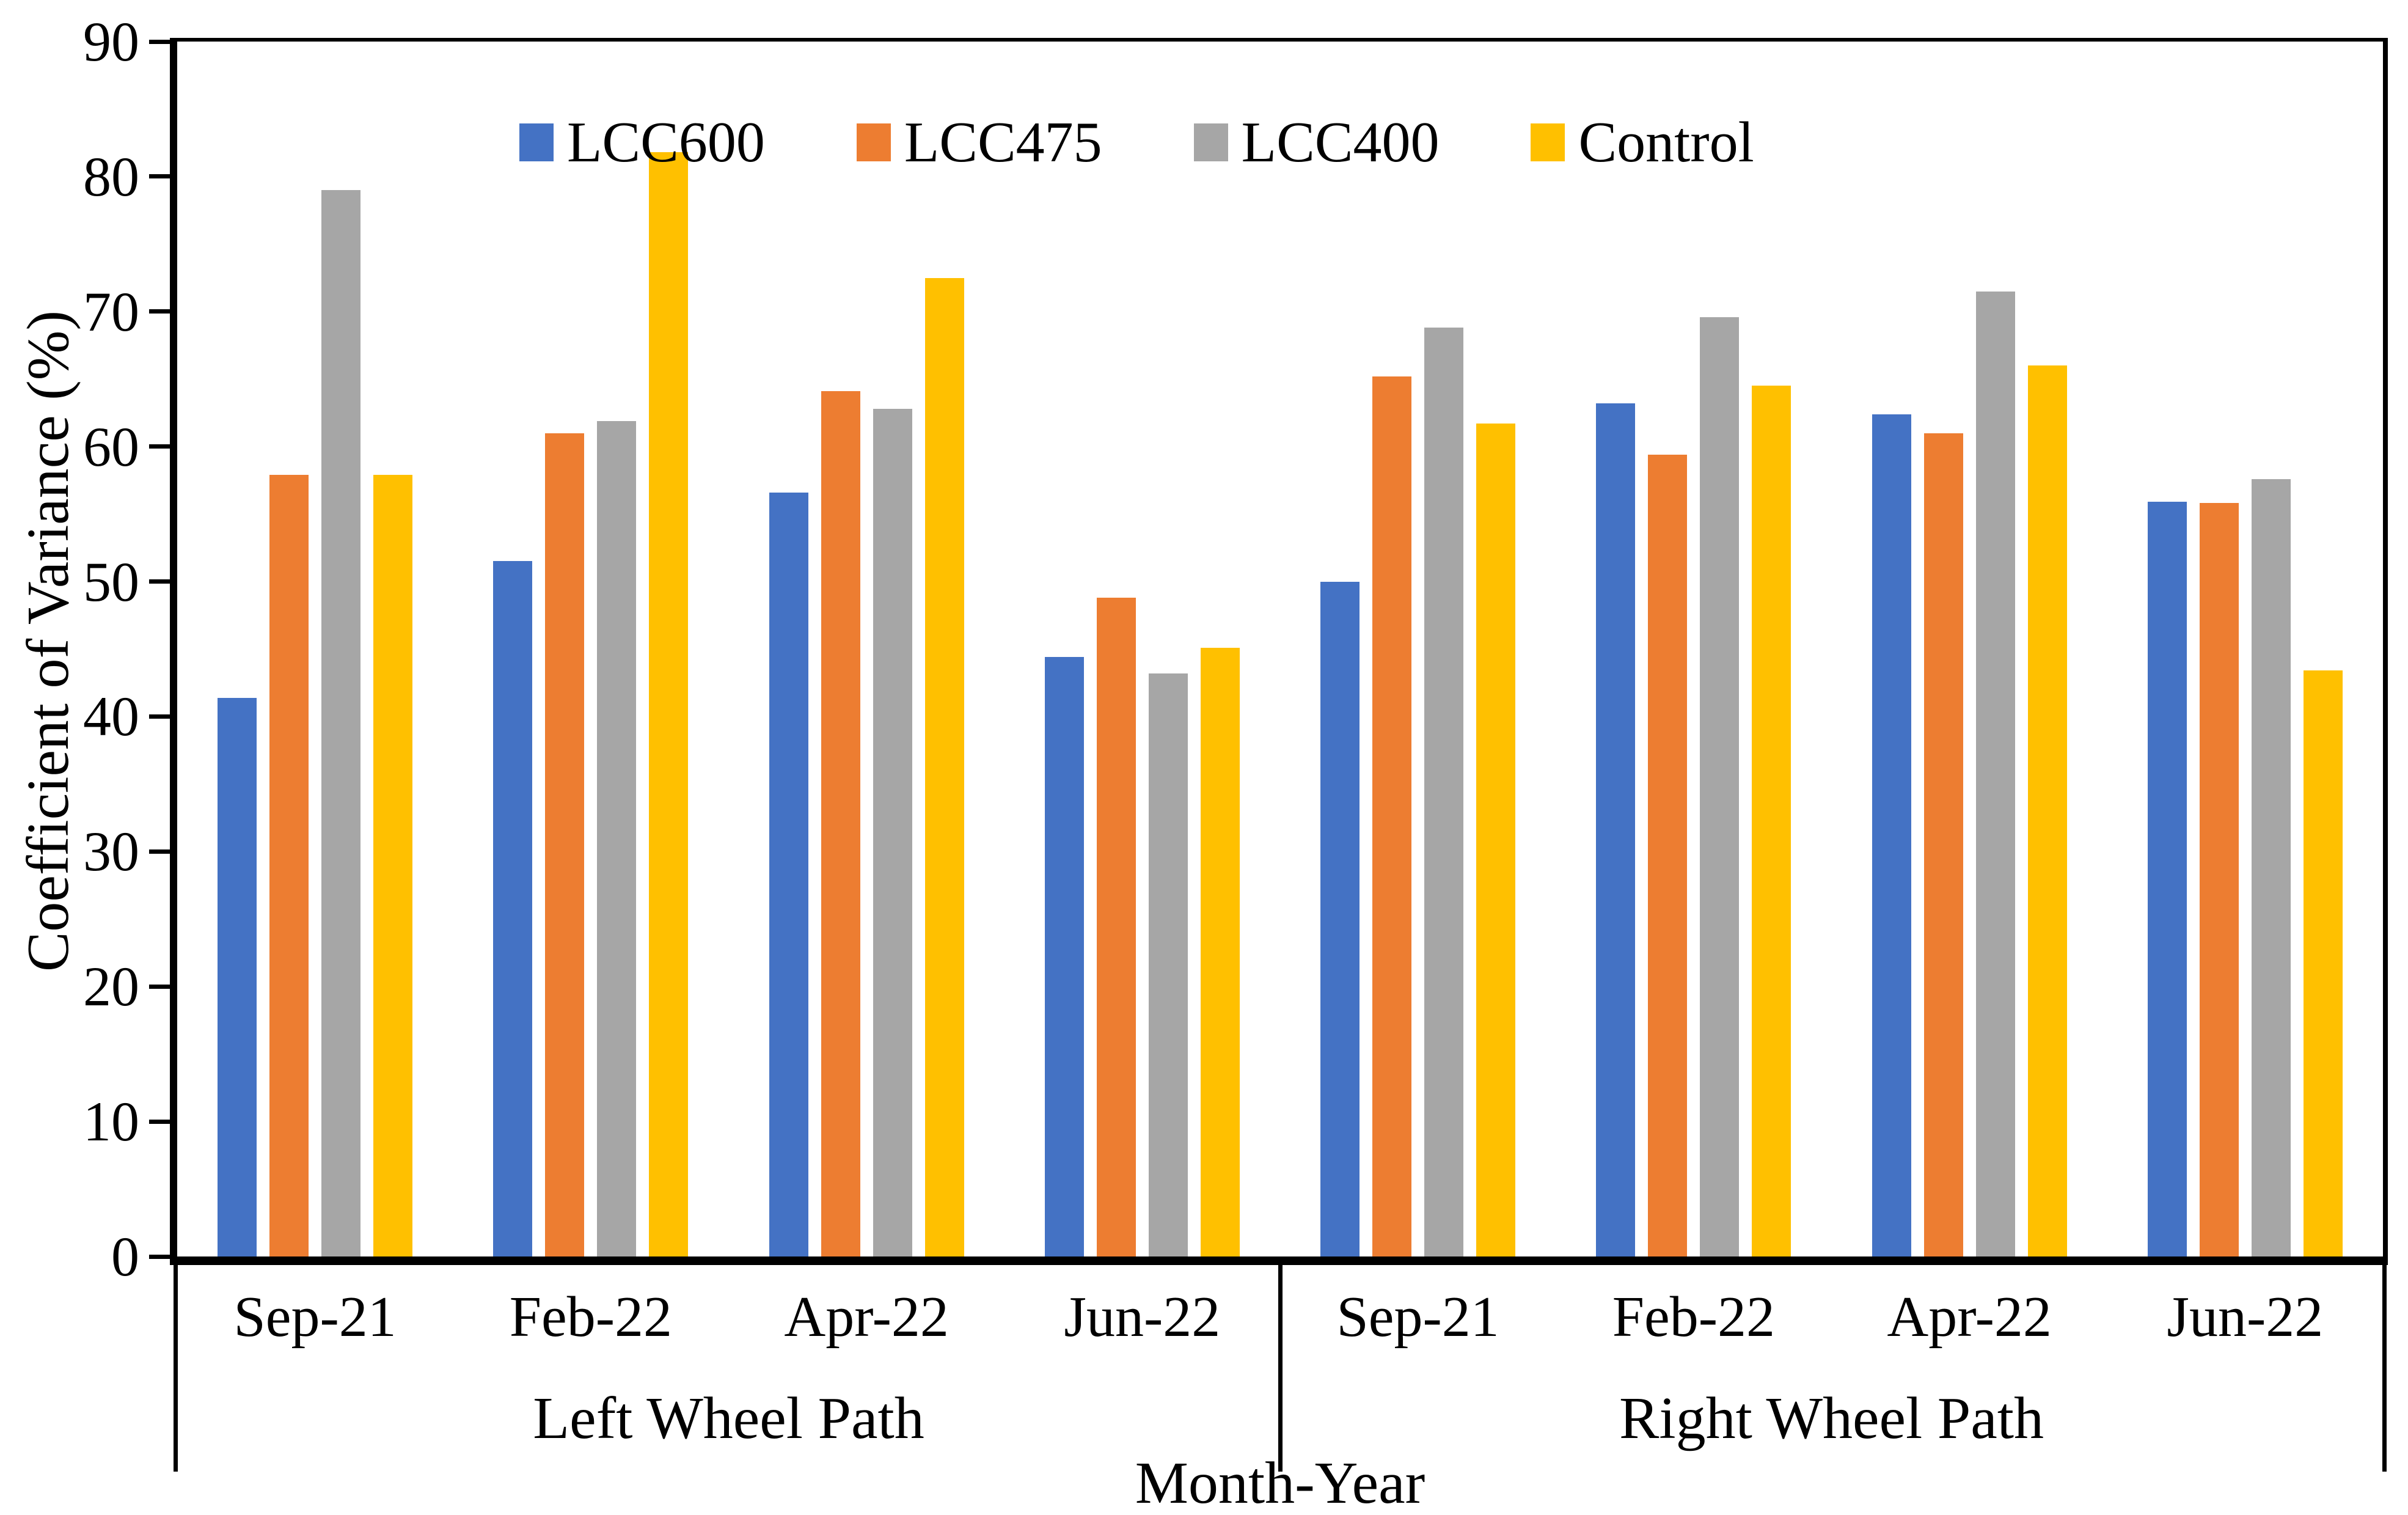 This screenshot has height=1515, width=2408. What do you see at coordinates (1694, 1317) in the screenshot?
I see `month-label-Feb-22-right: Feb-22` at bounding box center [1694, 1317].